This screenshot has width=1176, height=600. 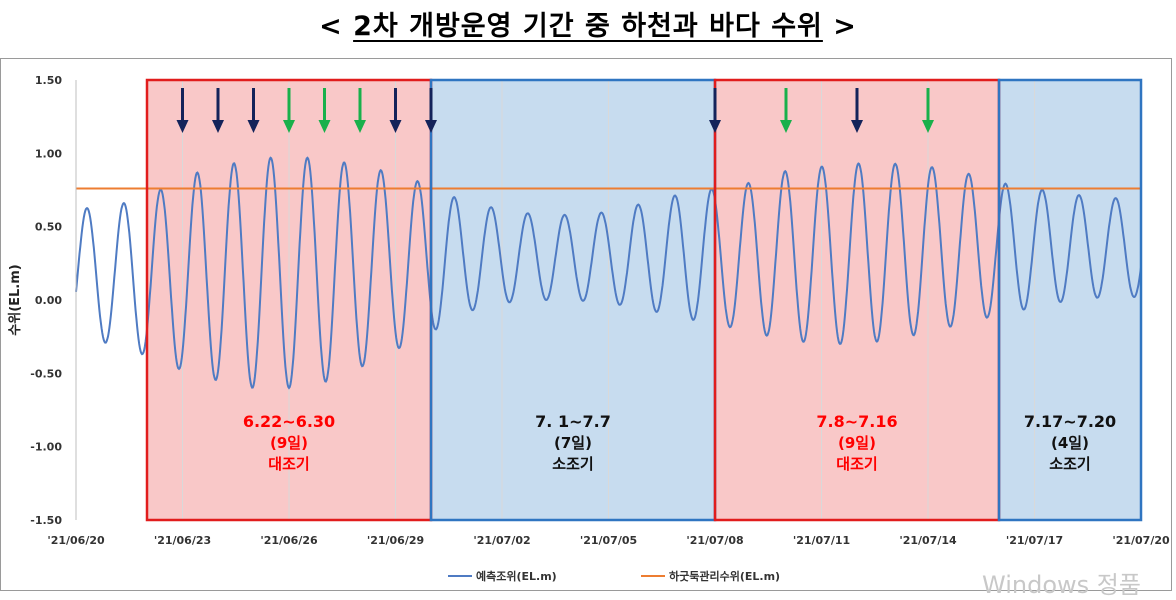 What do you see at coordinates (48, 227) in the screenshot?
I see `y-tick-label: 0.50` at bounding box center [48, 227].